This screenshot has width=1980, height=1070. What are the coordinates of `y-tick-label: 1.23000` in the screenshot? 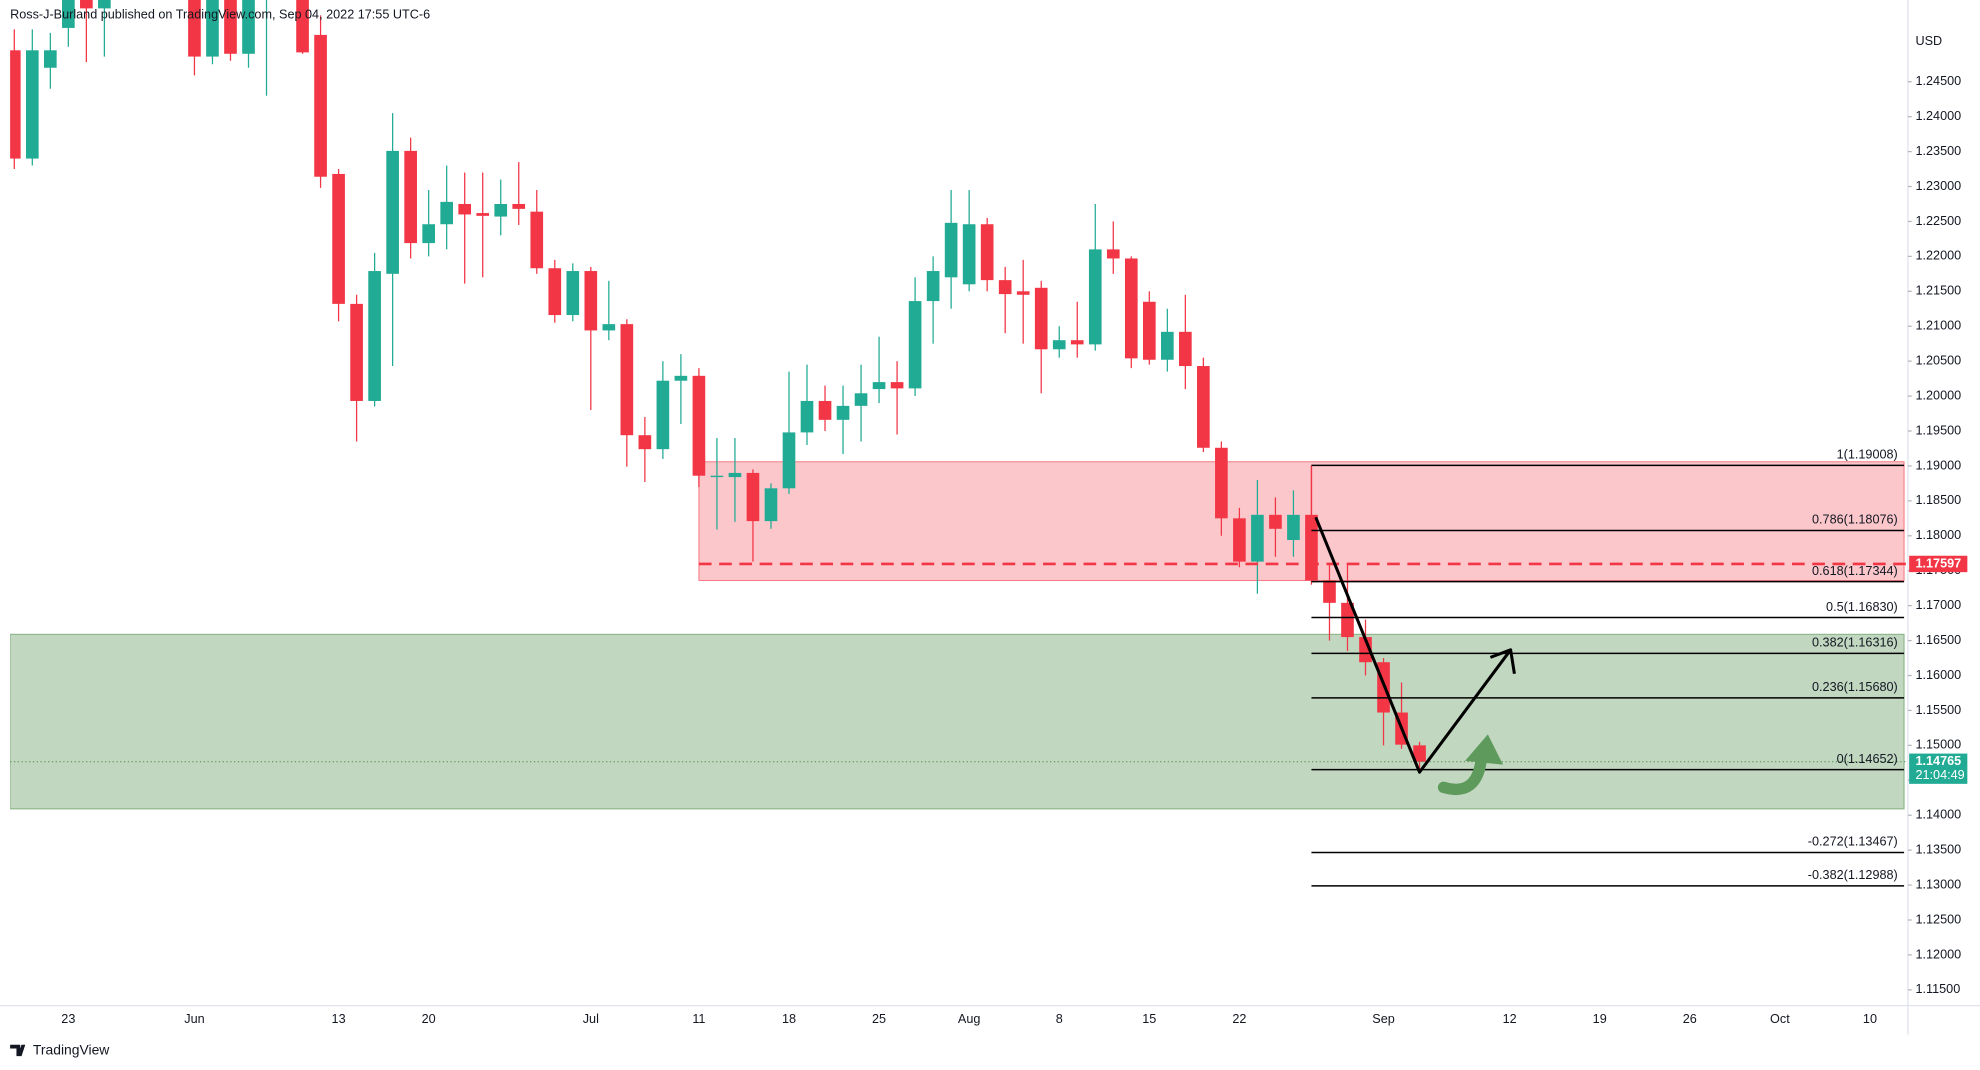 It's located at (1938, 186).